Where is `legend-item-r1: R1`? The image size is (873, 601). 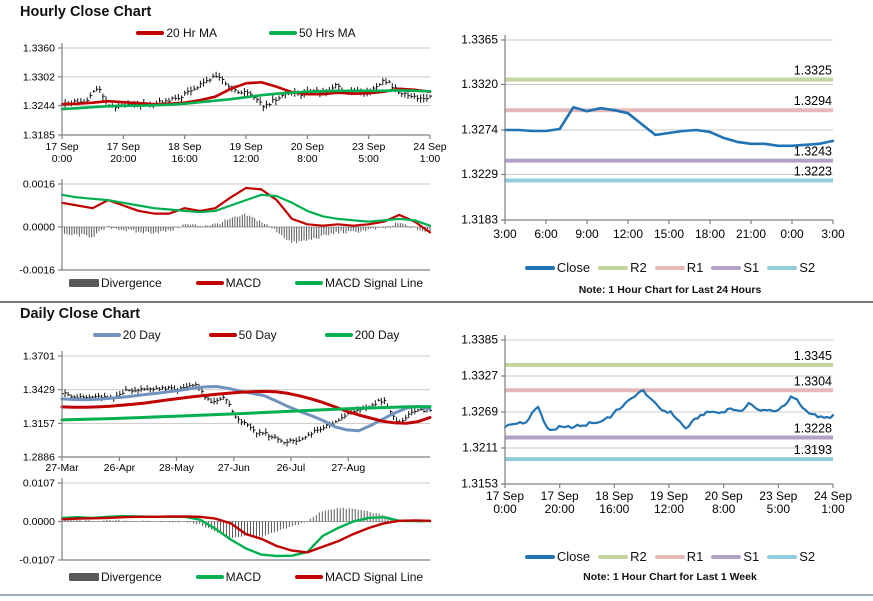 legend-item-r1: R1 is located at coordinates (679, 267).